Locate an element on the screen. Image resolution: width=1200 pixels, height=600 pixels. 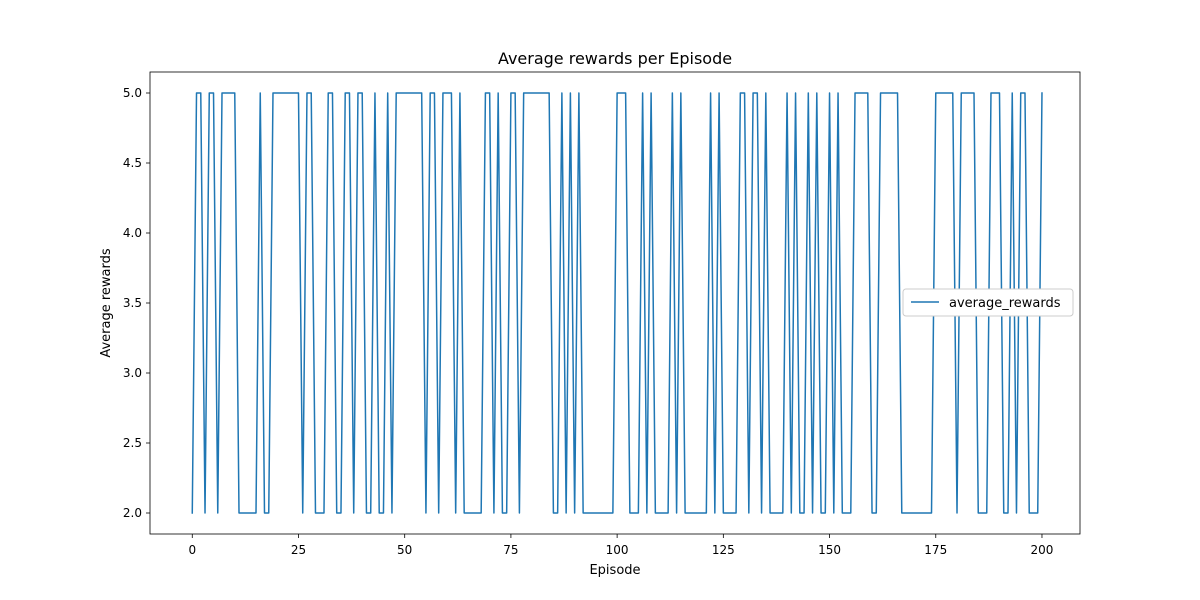
chart-title: Average rewards per Episode is located at coordinates (615, 58).